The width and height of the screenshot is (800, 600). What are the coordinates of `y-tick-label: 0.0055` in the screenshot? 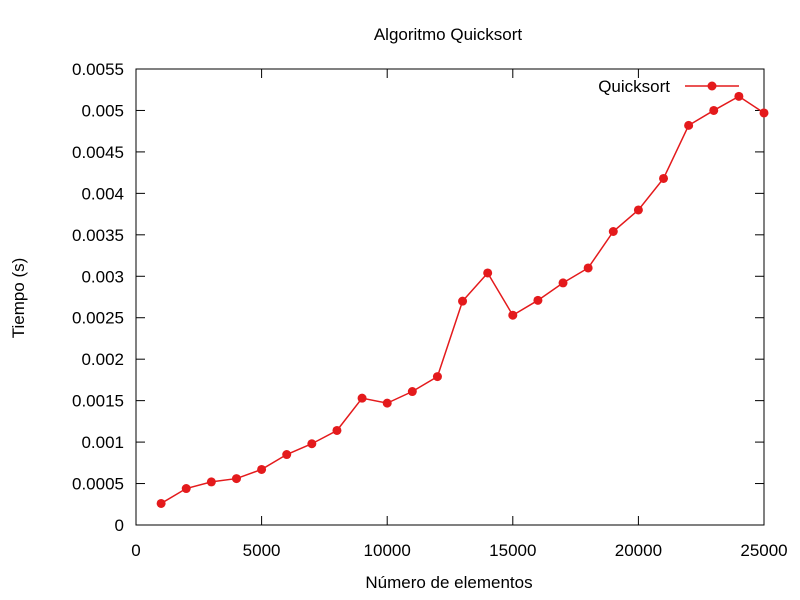 It's located at (98, 69).